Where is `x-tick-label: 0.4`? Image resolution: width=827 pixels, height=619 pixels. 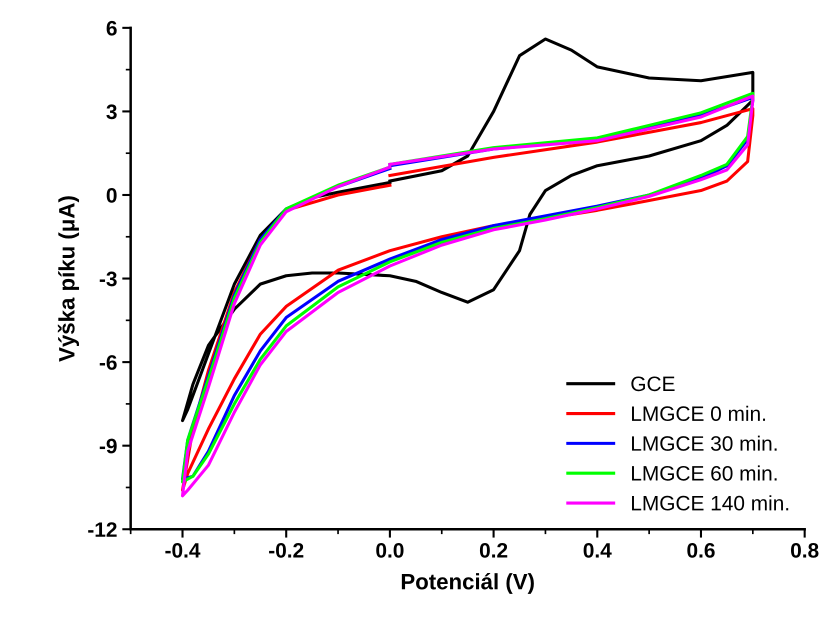 x-tick-label: 0.4 is located at coordinates (598, 550).